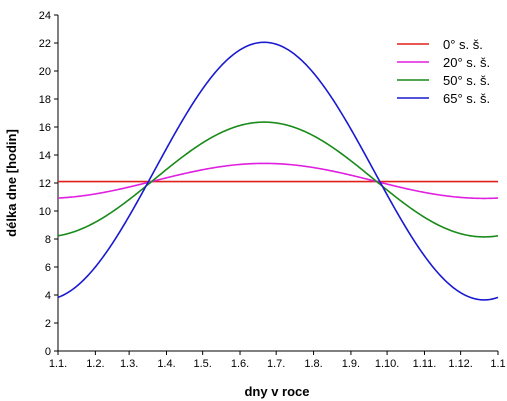  I want to click on x-tick-label: 1.12., so click(460, 364).